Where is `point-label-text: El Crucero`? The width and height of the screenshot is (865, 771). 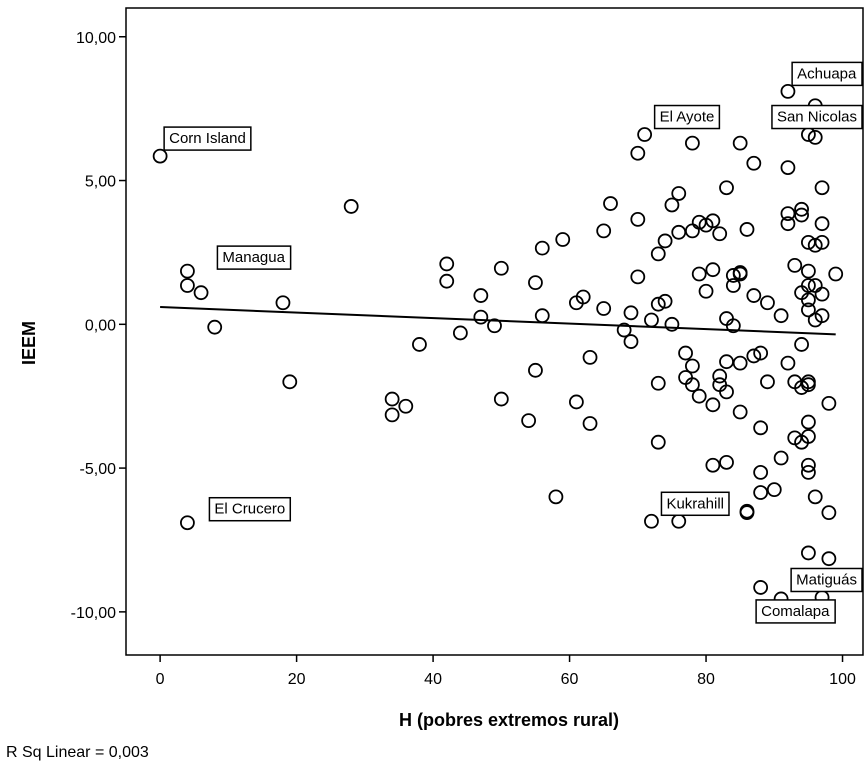
point-label-text: El Crucero is located at coordinates (249, 509).